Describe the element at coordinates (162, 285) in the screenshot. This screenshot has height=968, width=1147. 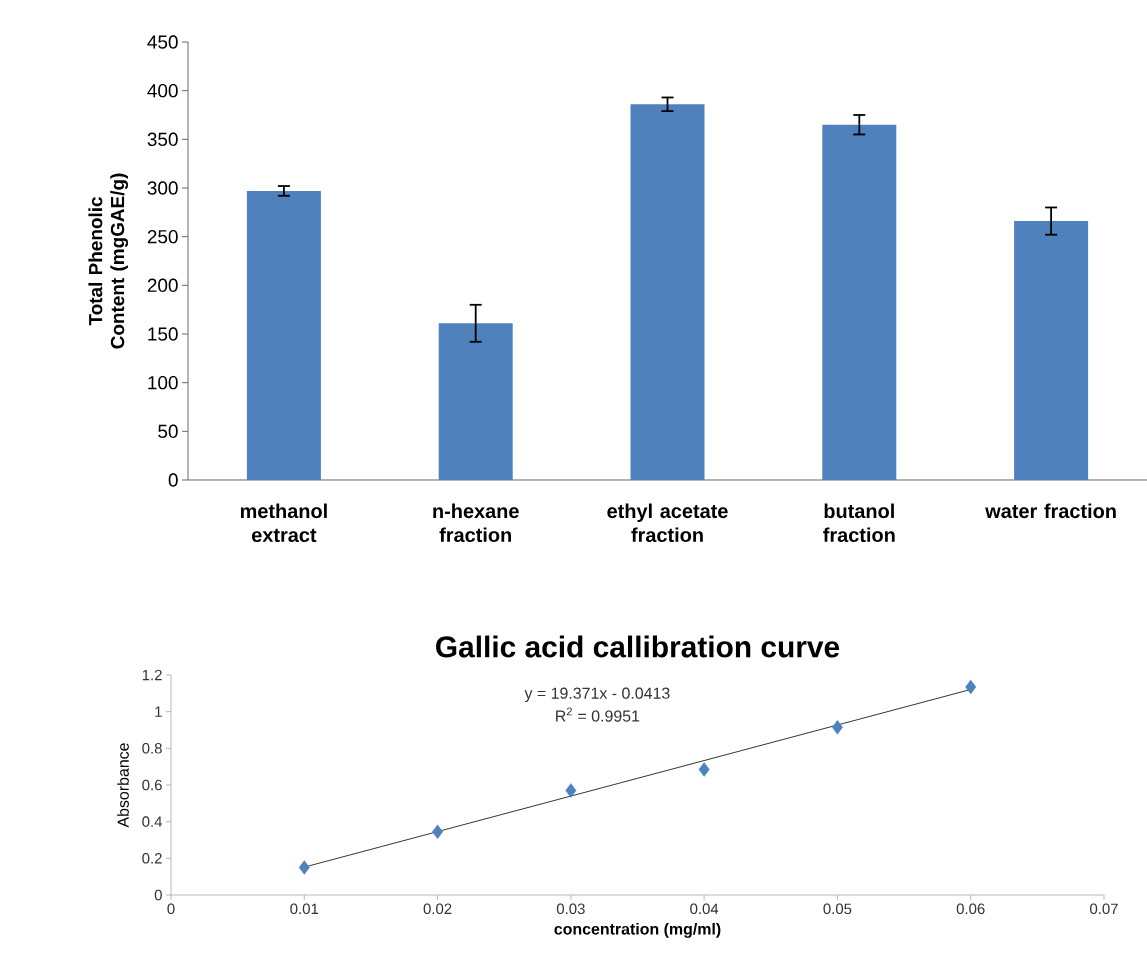
I see `y-tick-label: 200` at that location.